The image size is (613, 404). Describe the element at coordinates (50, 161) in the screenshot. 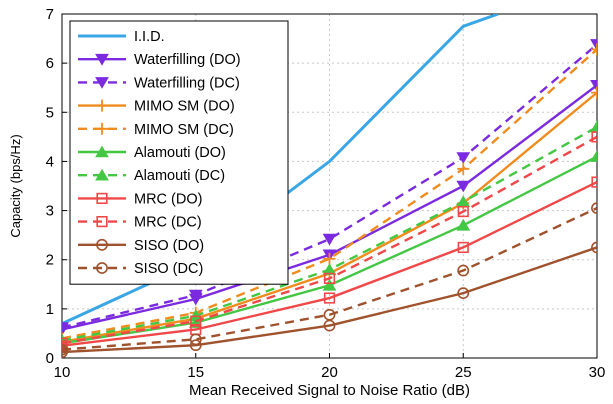

I see `y-tick-label: 4` at that location.